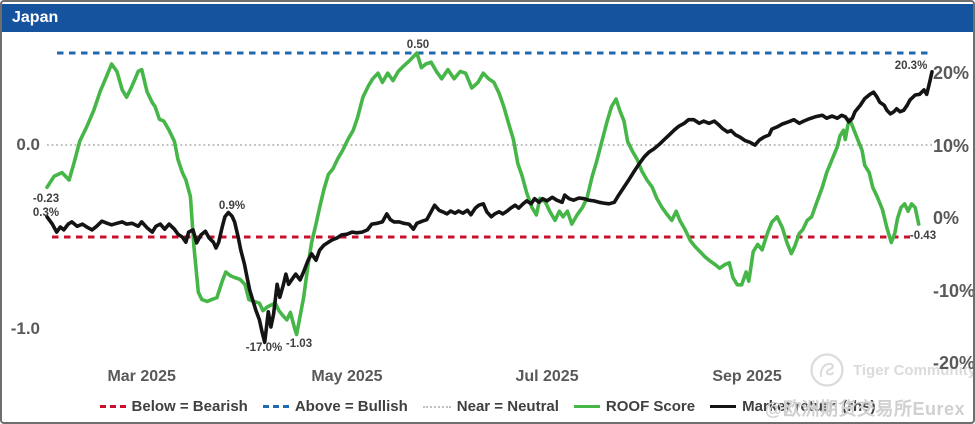 The width and height of the screenshot is (975, 424). I want to click on legend-item: Below = Bearish, so click(173, 406).